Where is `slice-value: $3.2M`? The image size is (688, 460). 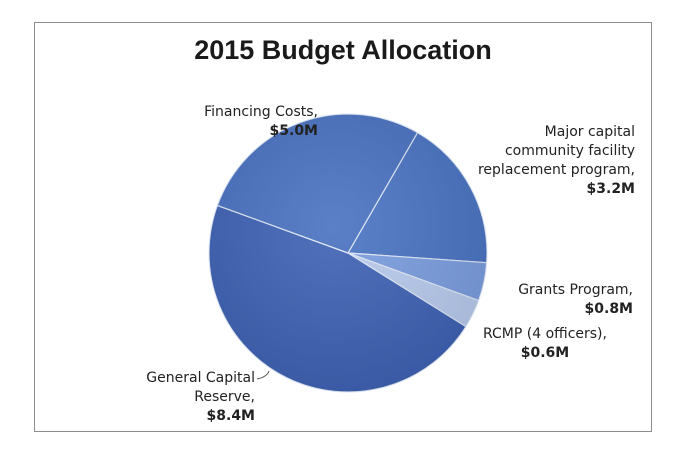 slice-value: $3.2M is located at coordinates (610, 189).